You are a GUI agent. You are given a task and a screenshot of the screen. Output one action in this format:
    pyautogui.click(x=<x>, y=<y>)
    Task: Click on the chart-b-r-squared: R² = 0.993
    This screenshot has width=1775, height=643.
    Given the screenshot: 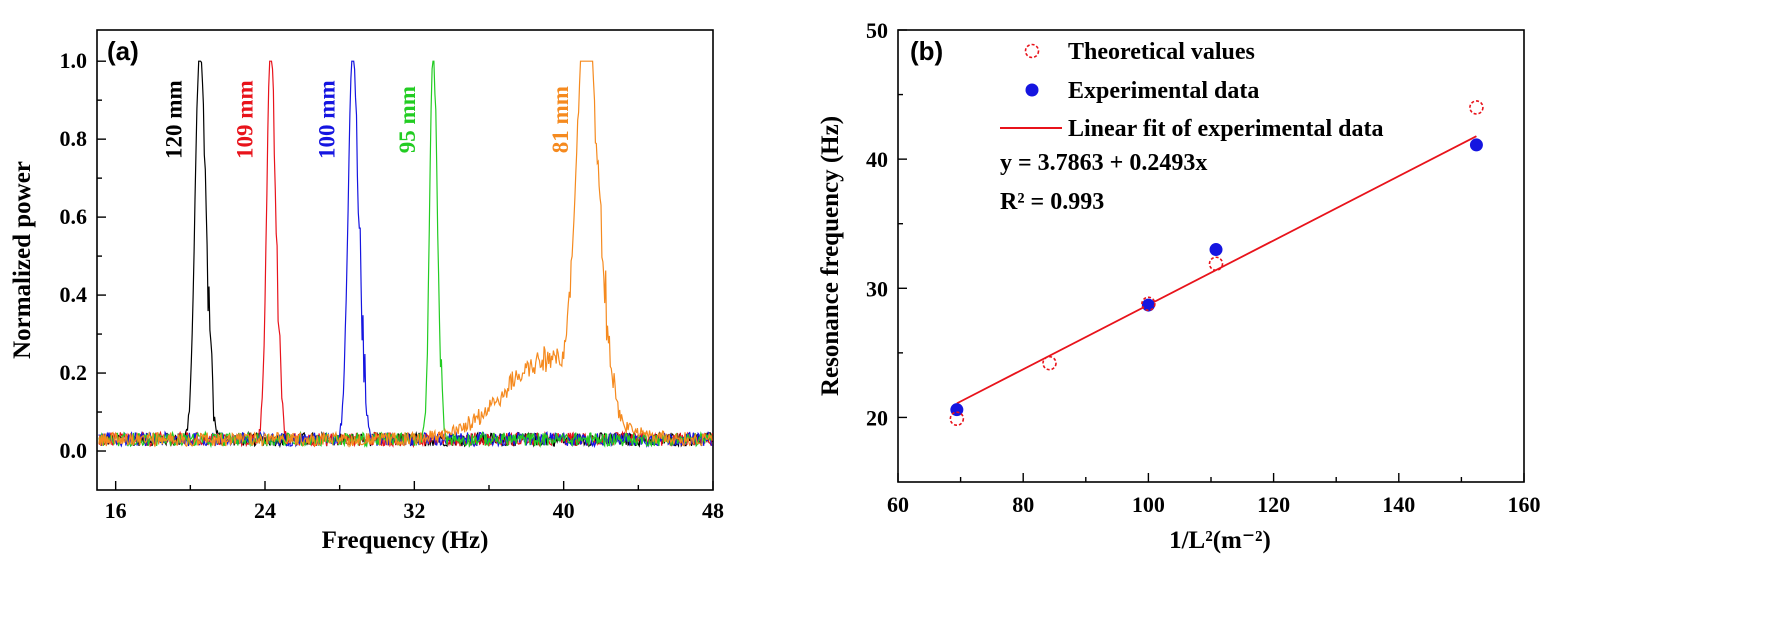 What is the action you would take?
    pyautogui.click(x=1052, y=202)
    